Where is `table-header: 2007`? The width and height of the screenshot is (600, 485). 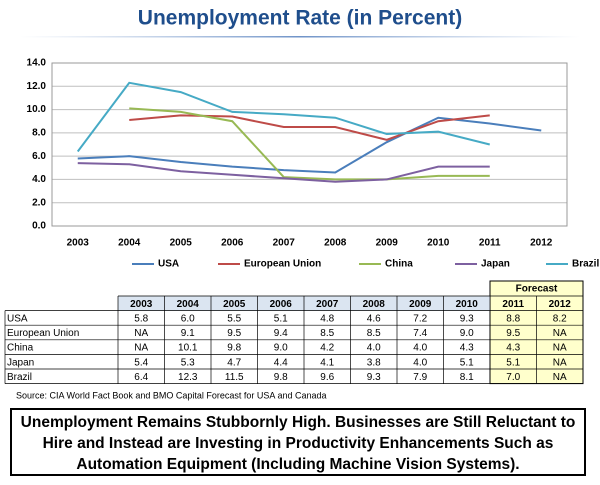
table-header: 2007 is located at coordinates (327, 304).